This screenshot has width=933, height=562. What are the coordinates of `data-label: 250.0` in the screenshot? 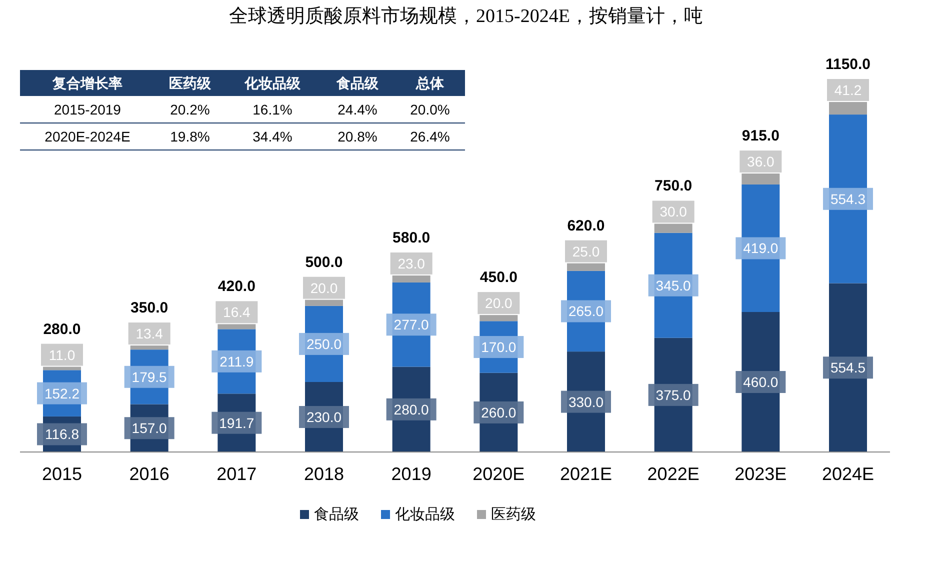 It's located at (324, 344).